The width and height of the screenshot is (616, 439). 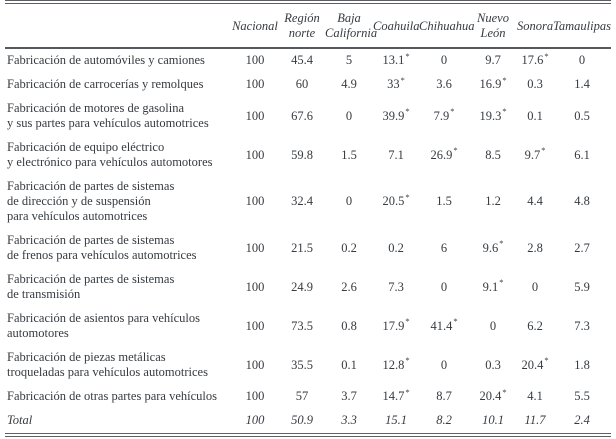 I want to click on value-cell: 24.9, so click(x=302, y=286).